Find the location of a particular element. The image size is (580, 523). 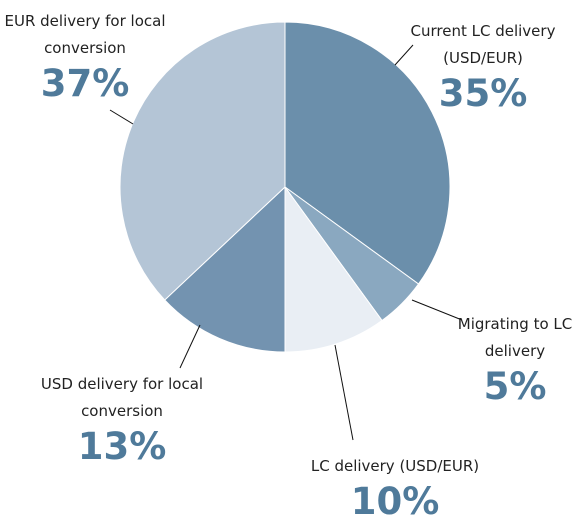

slice-label: EUR delivery for local conversion 37% is located at coordinates (85, 56).